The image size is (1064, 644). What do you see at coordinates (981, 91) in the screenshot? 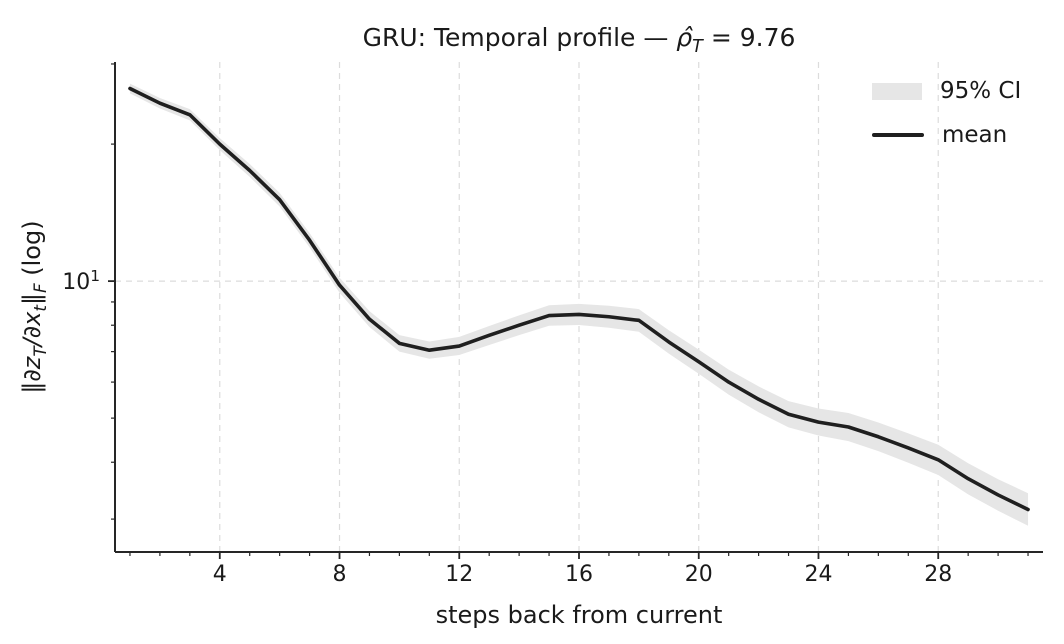
I see `legend-label-ci: 95% CI` at bounding box center [981, 91].